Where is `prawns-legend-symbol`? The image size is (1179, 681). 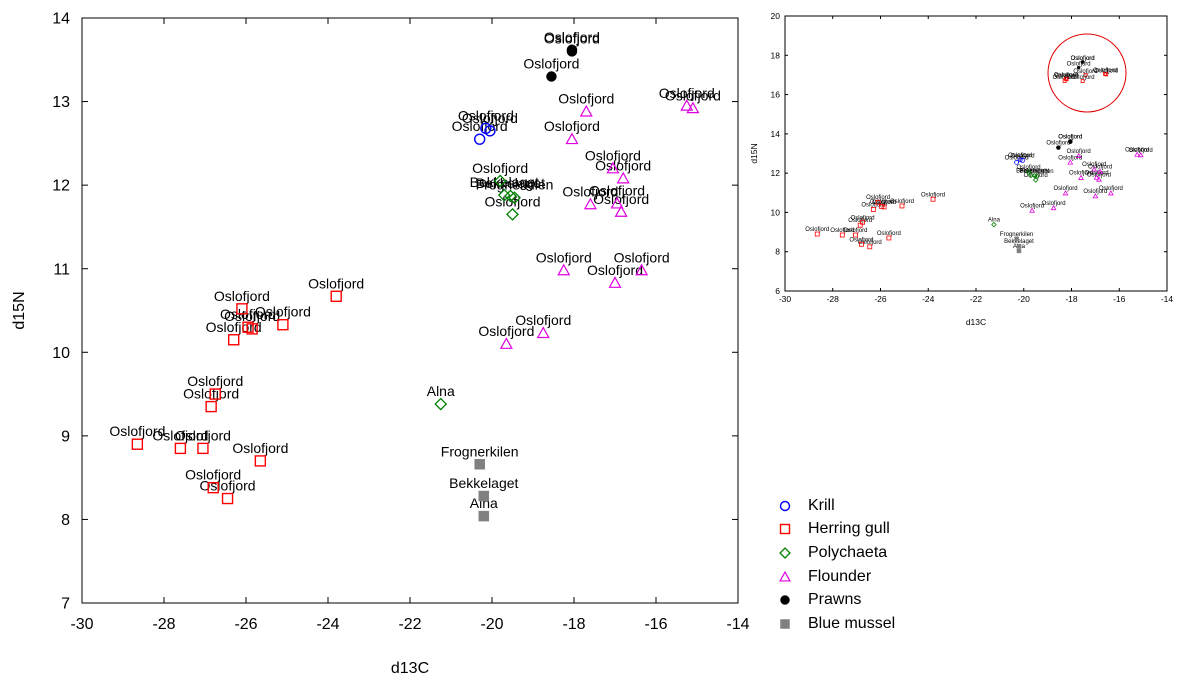
prawns-legend-symbol is located at coordinates (785, 600).